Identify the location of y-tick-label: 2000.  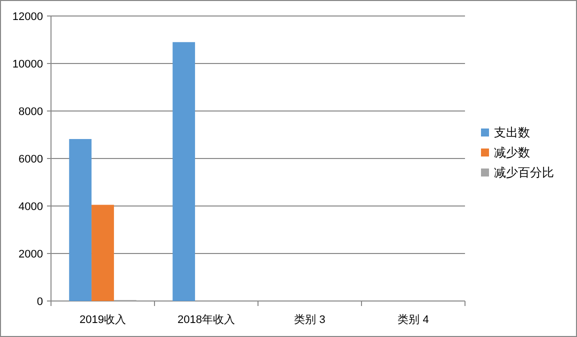
(30, 254).